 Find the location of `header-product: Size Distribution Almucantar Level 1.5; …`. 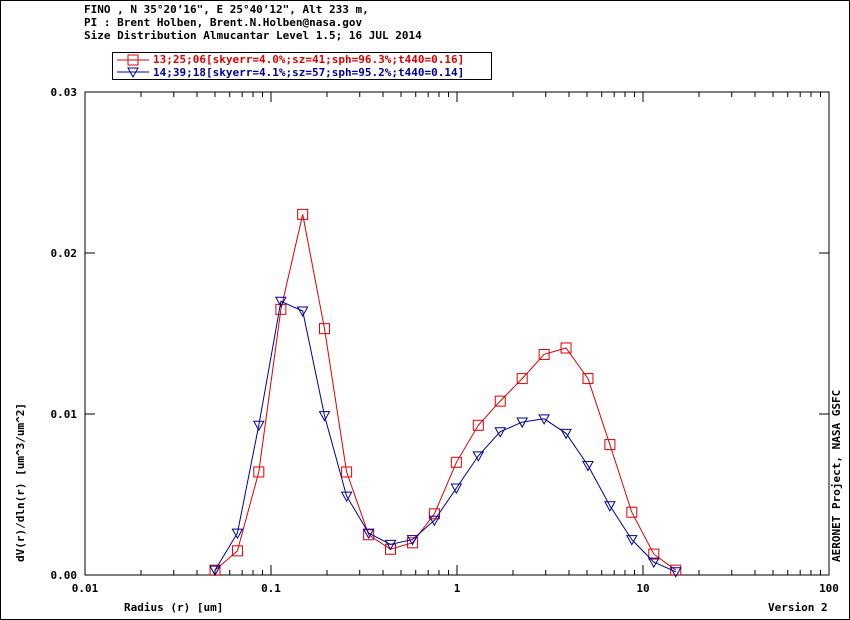

header-product: Size Distribution Almucantar Level 1.5; … is located at coordinates (253, 35).